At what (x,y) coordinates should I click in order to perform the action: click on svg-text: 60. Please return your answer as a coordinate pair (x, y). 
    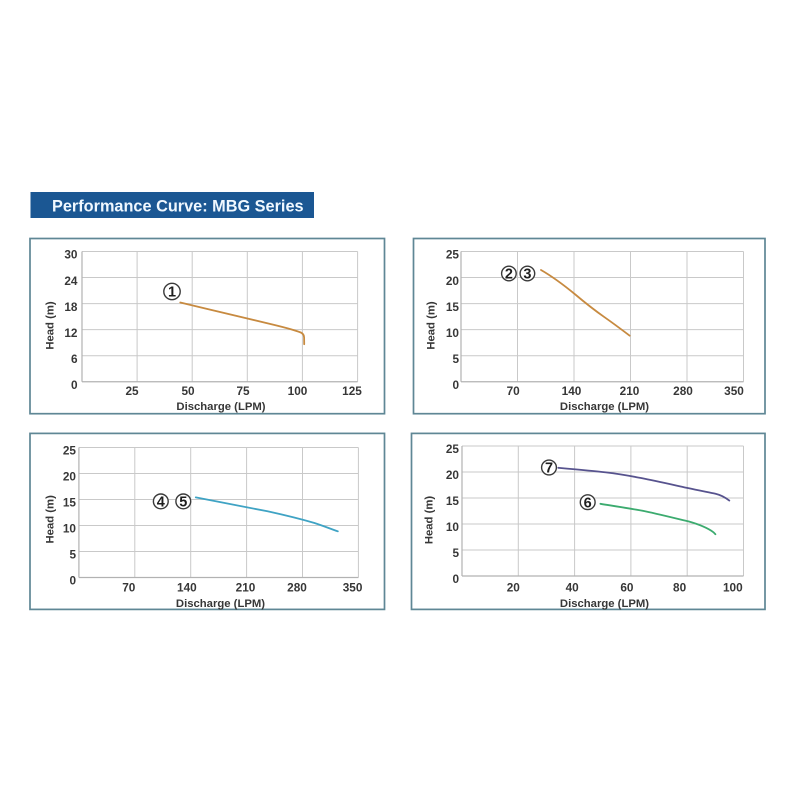
    Looking at the image, I should click on (627, 587).